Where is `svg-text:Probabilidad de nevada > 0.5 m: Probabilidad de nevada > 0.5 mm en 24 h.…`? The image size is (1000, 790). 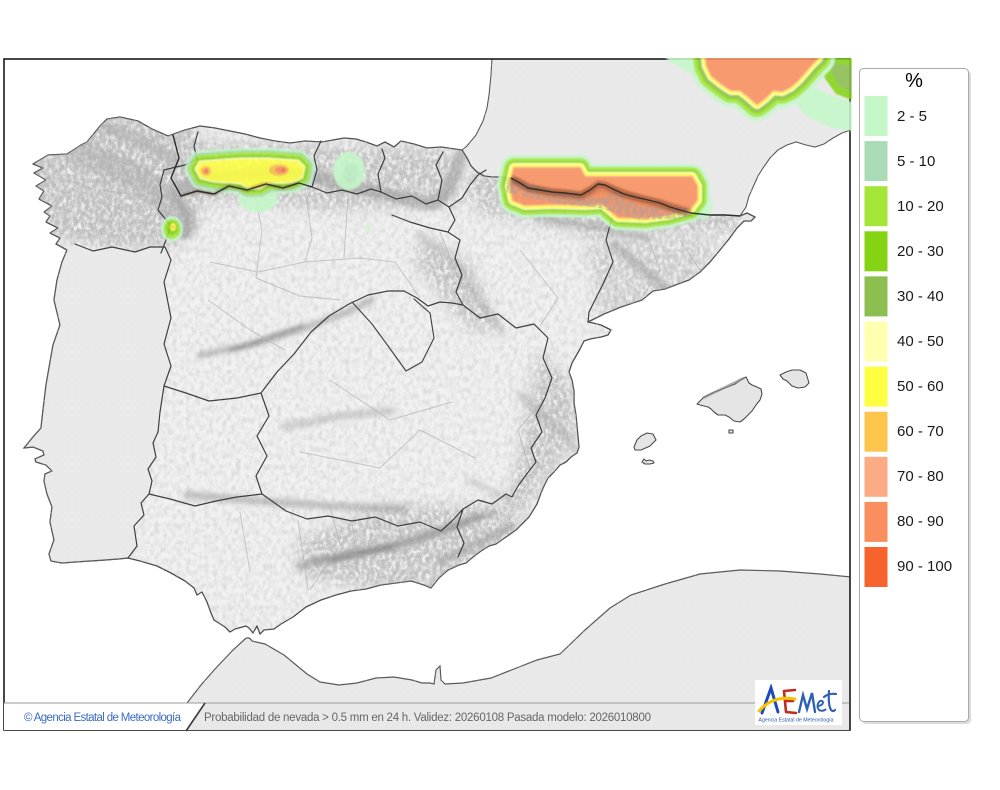
svg-text:Probabilidad de nevada > 0.5 m: Probabilidad de nevada > 0.5 mm en 24 h.… is located at coordinates (427, 718).